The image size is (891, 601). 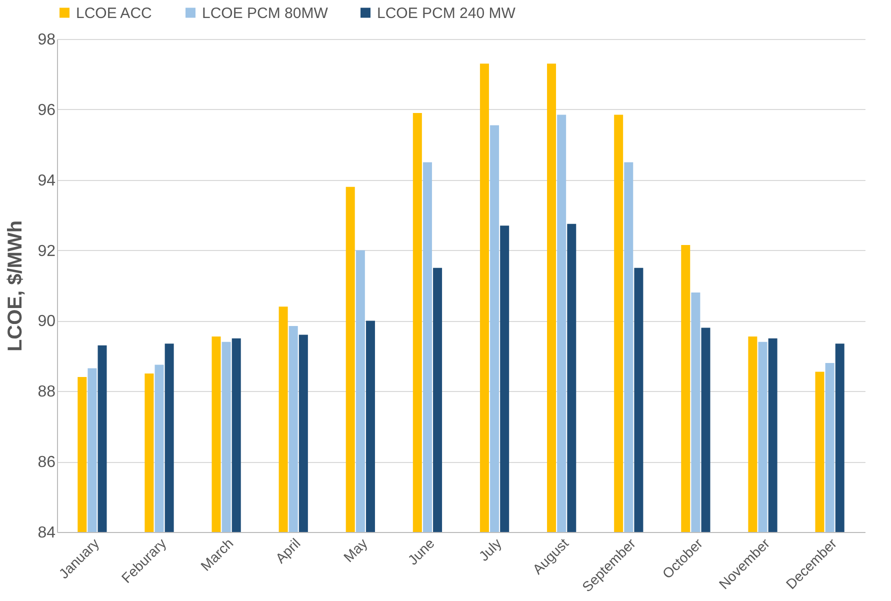 I want to click on y-tick-label: 92, so click(x=47, y=251).